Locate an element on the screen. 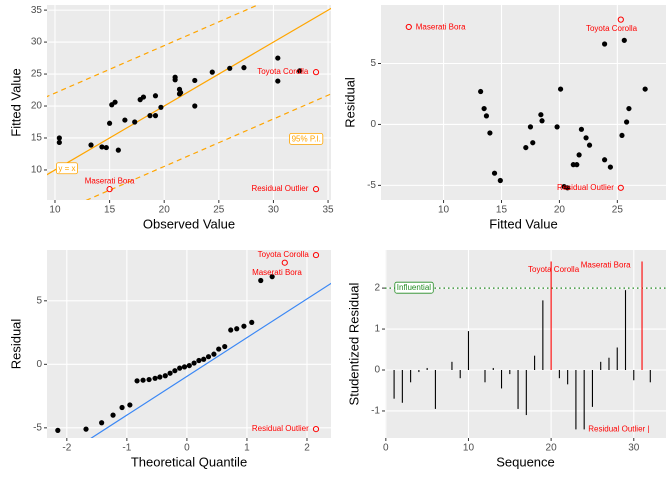 Image resolution: width=672 pixels, height=480 pixels. y-tick-label: 20 is located at coordinates (37, 106).